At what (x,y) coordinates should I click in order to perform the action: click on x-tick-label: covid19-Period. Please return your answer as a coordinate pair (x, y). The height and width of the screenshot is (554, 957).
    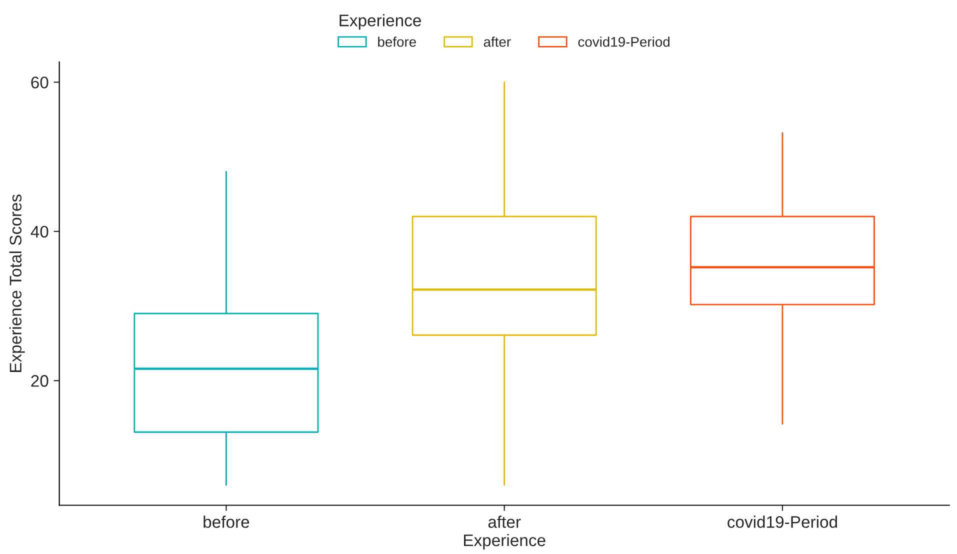
    Looking at the image, I should click on (782, 522).